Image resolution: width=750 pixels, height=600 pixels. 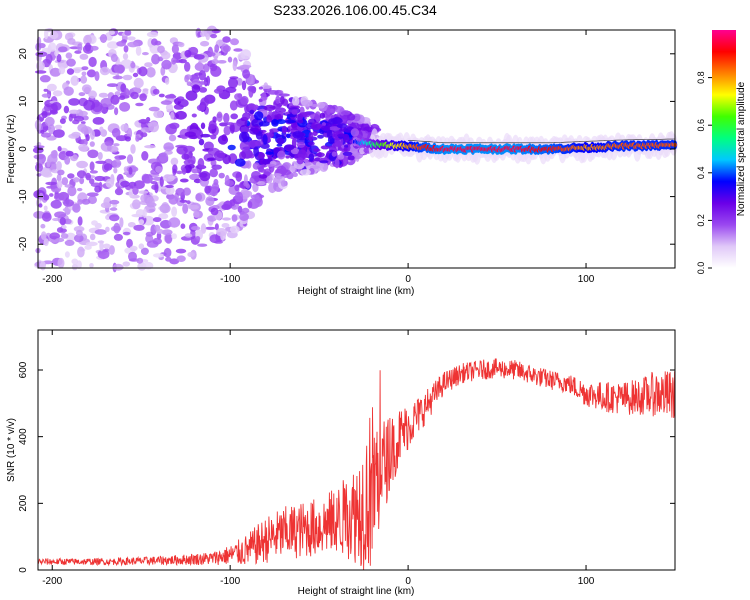 I want to click on spectrogram-y-tick-label: 10, so click(x=23, y=101).